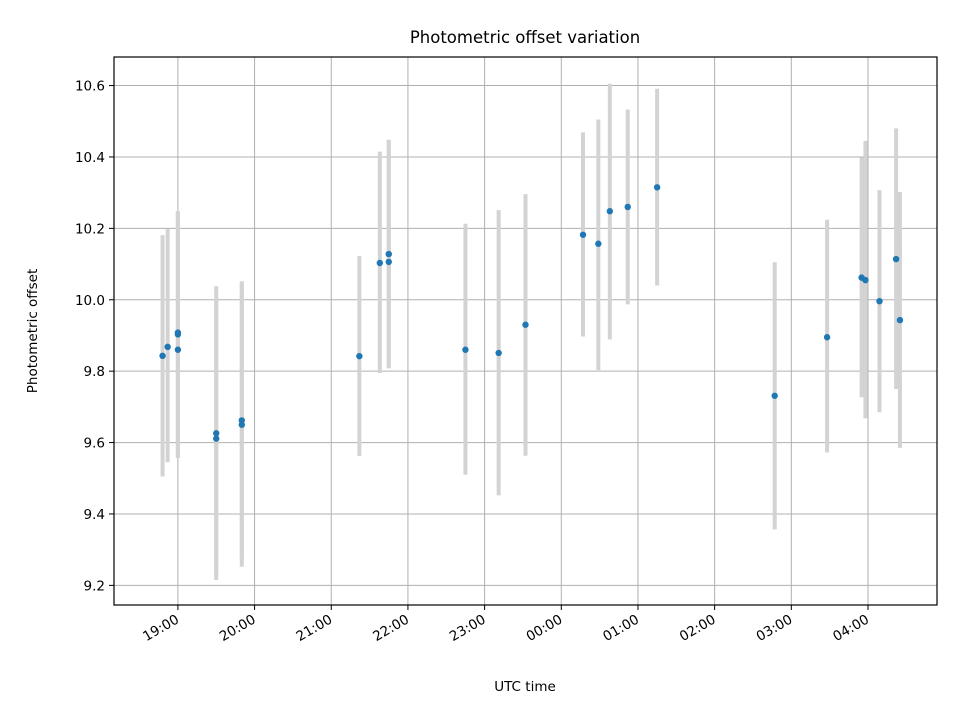 The height and width of the screenshot is (720, 960). I want to click on x-tick-label: 23:00, so click(468, 628).